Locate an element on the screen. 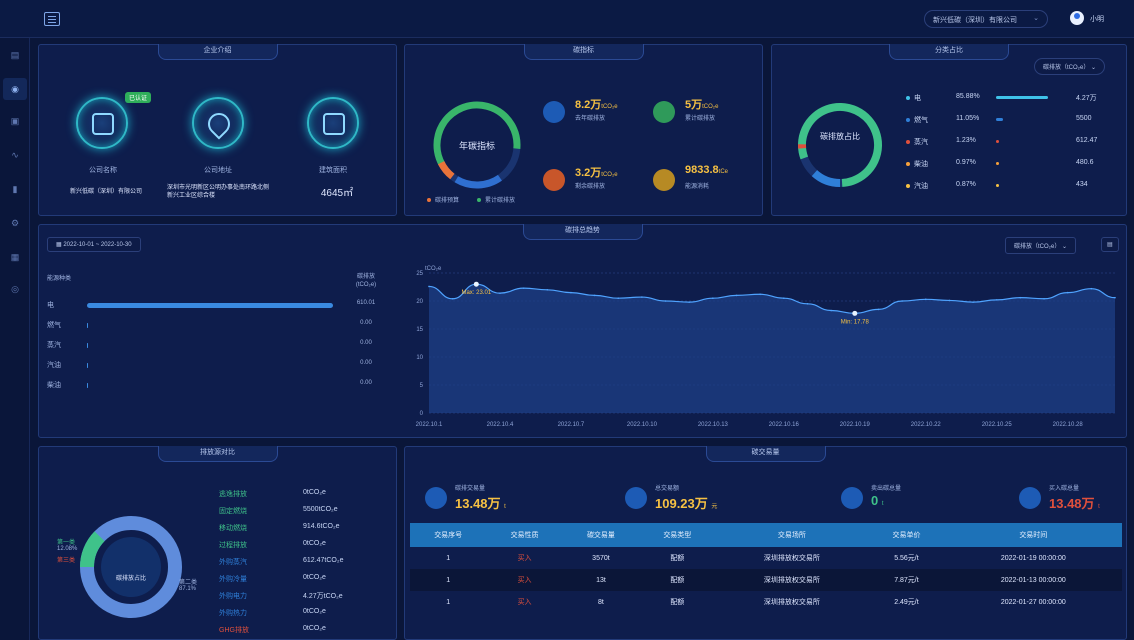  table-cell: 2022-01-19 00:00:00 is located at coordinates (1033, 558).